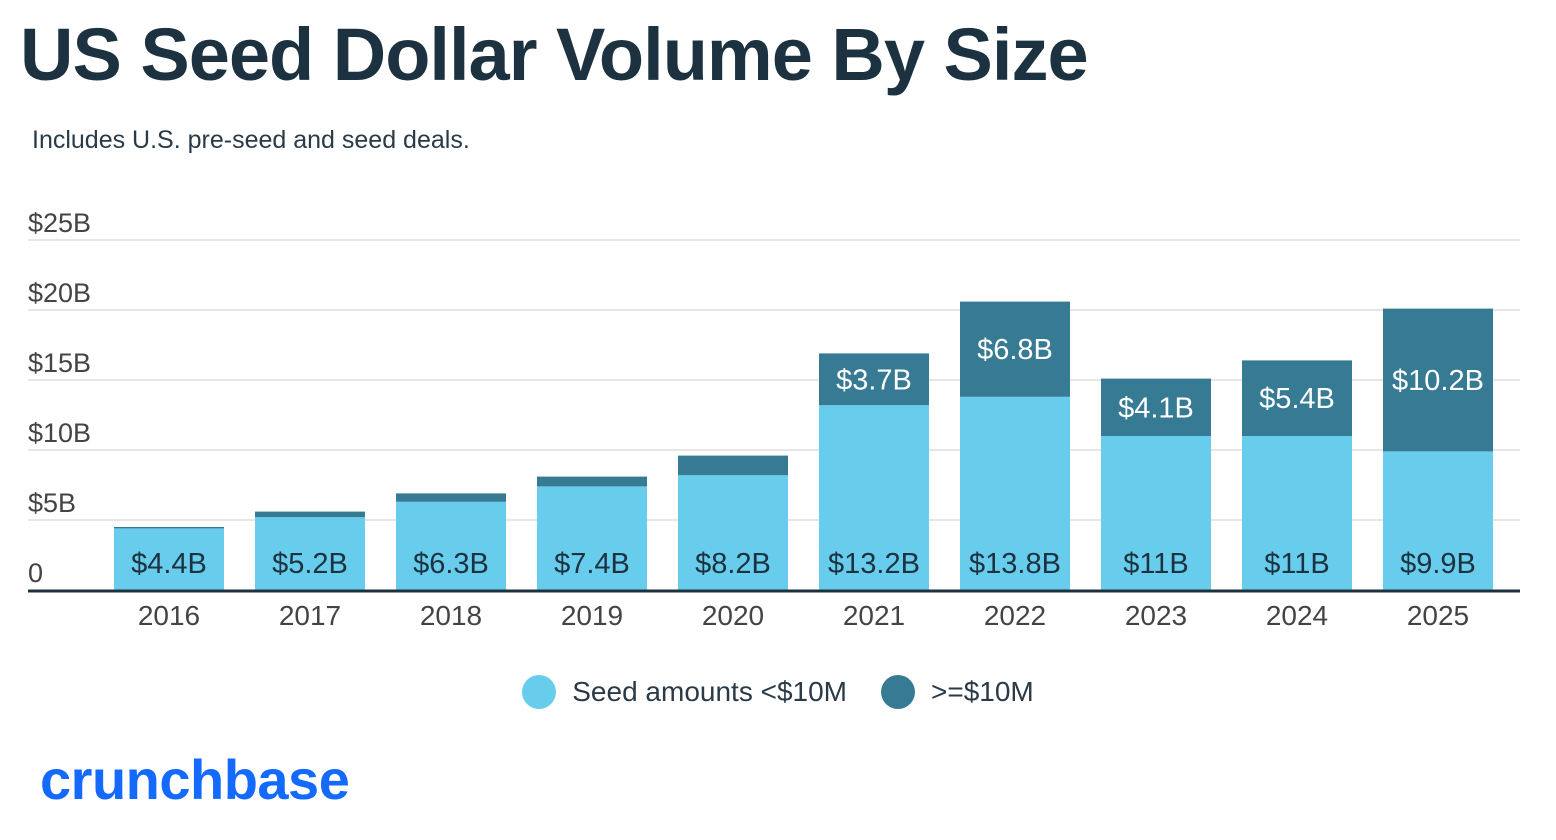  What do you see at coordinates (1156, 615) in the screenshot?
I see `x-tick-label: 2023` at bounding box center [1156, 615].